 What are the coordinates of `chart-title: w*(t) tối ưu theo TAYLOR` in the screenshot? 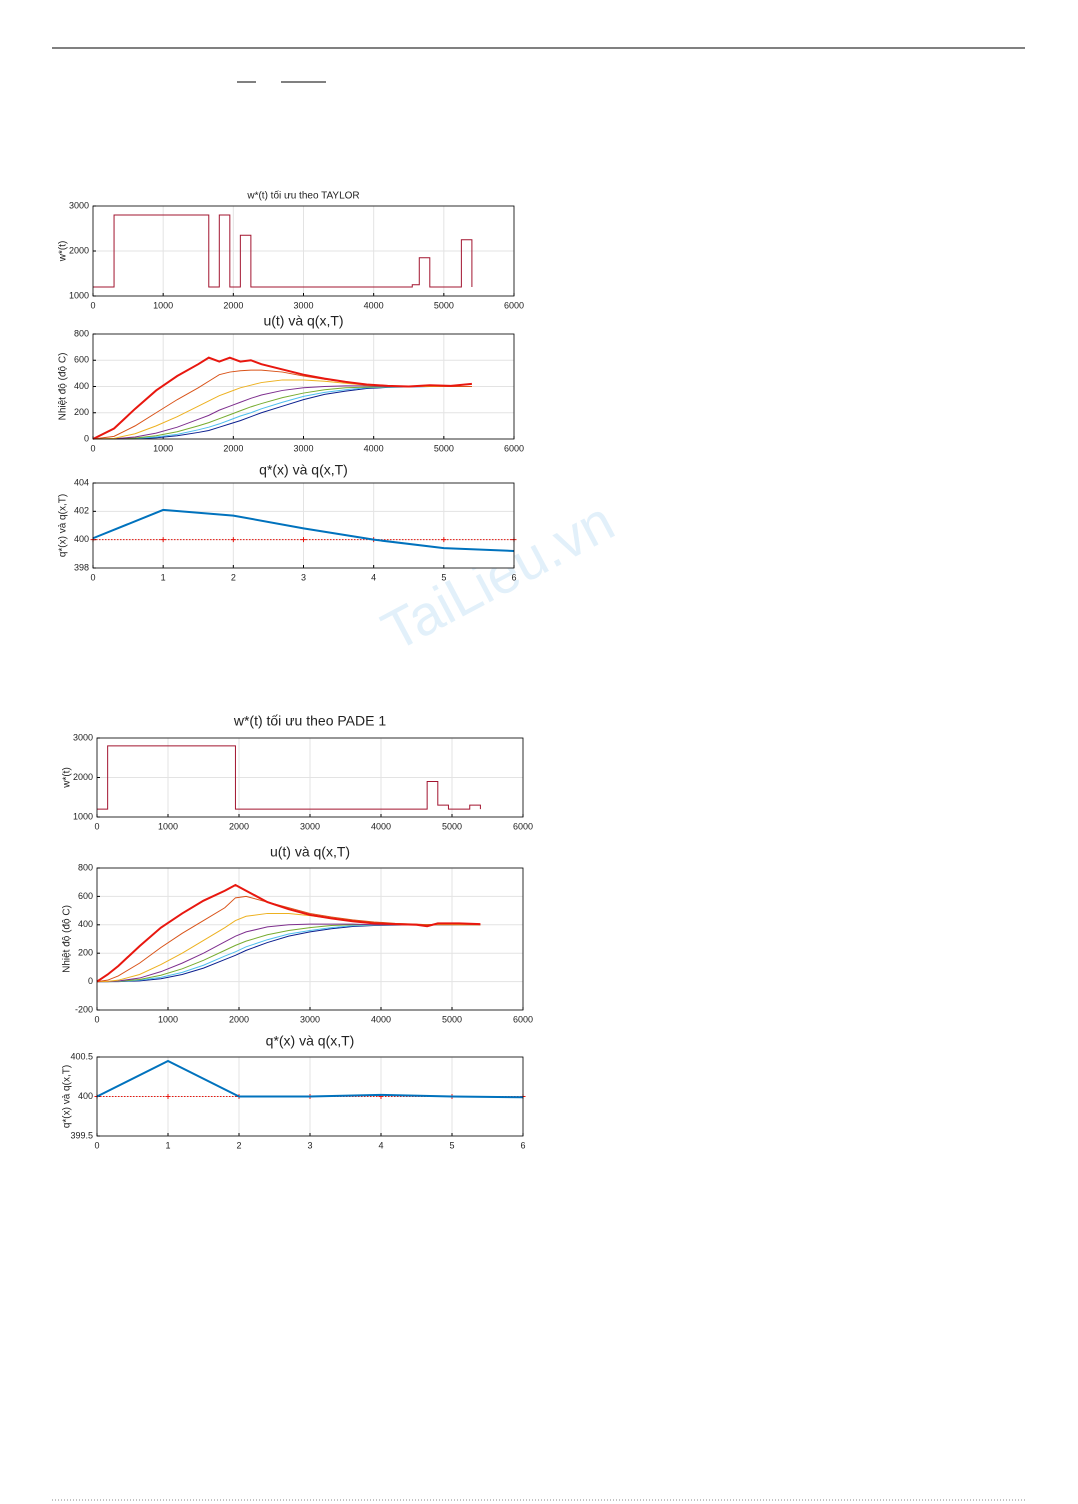 It's located at (302, 196).